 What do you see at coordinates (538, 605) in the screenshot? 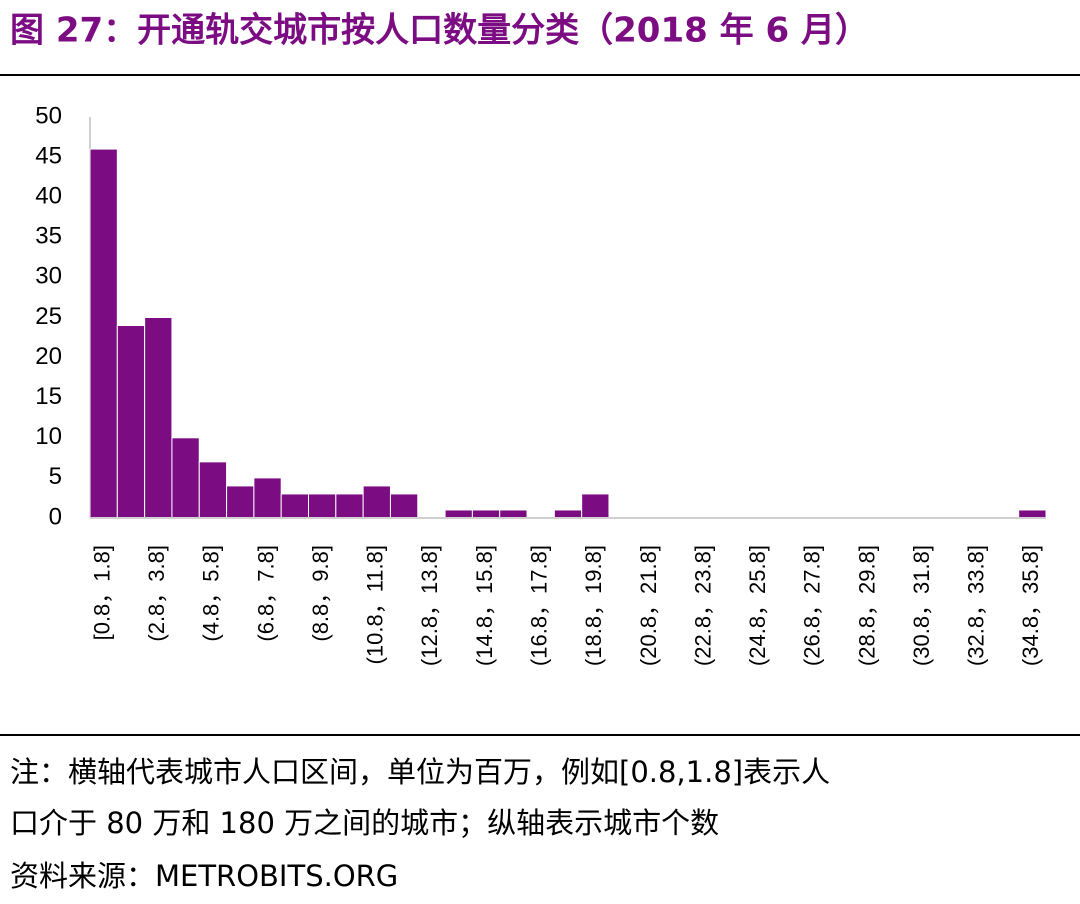
I see `x-tick-label: (16.8，17.8]` at bounding box center [538, 605].